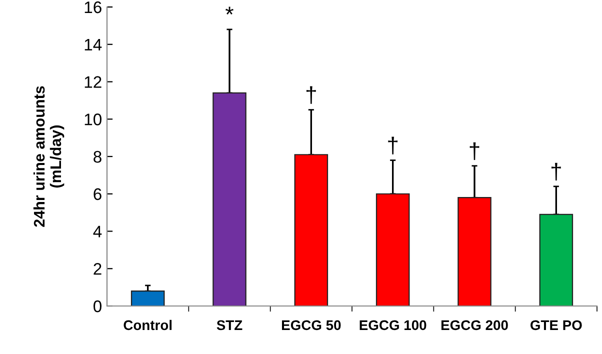  I want to click on y-tick-label: 10, so click(93, 120).